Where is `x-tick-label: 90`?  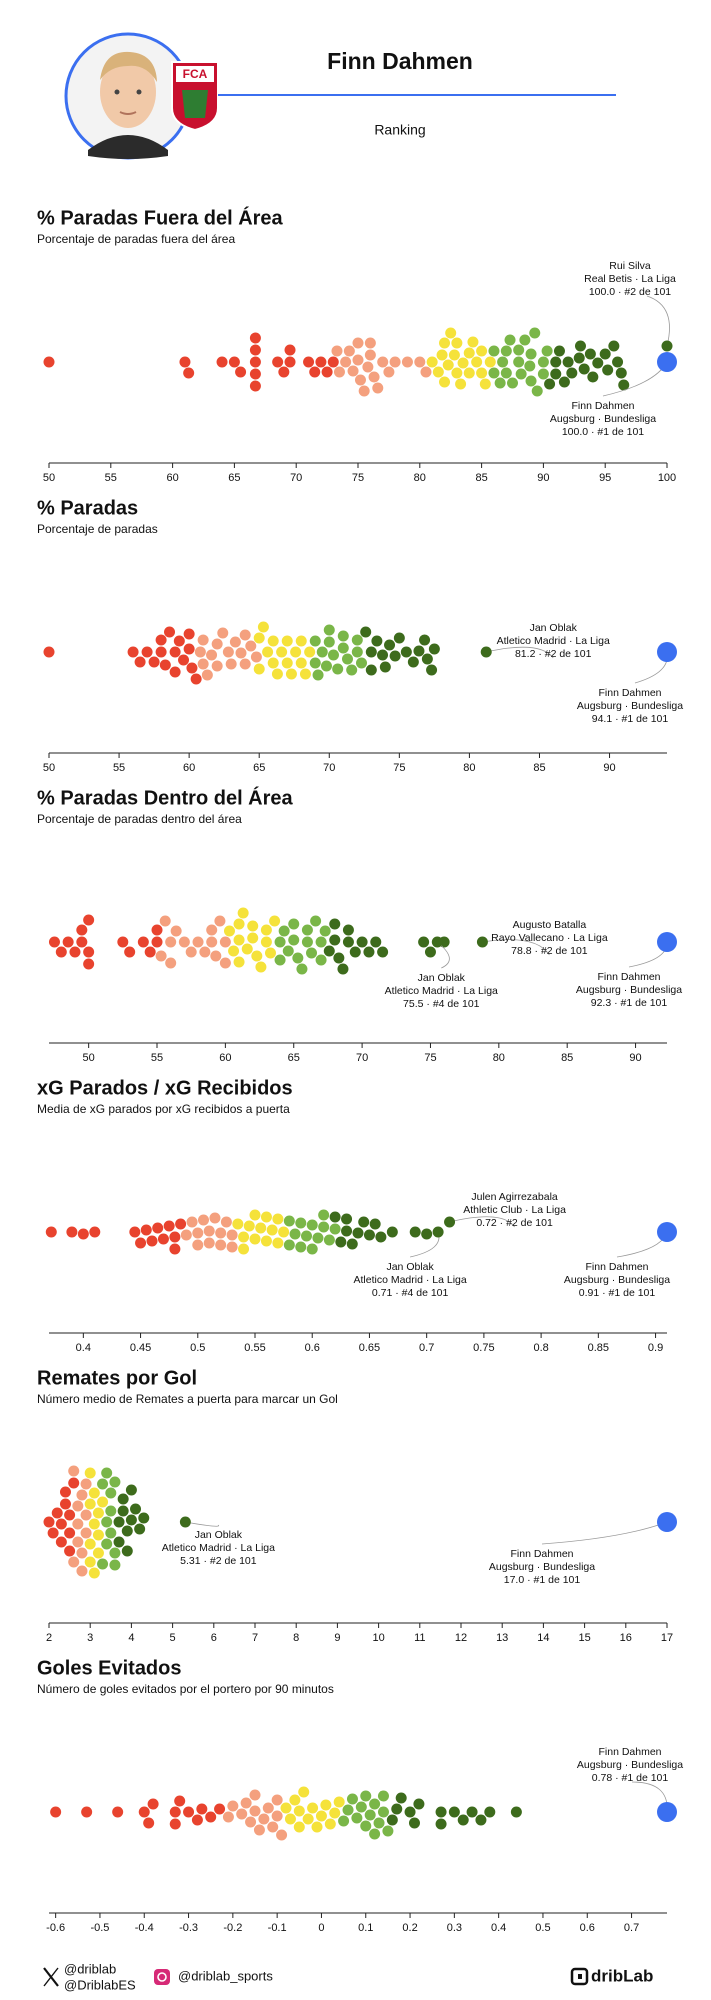 x-tick-label: 90 is located at coordinates (635, 1058).